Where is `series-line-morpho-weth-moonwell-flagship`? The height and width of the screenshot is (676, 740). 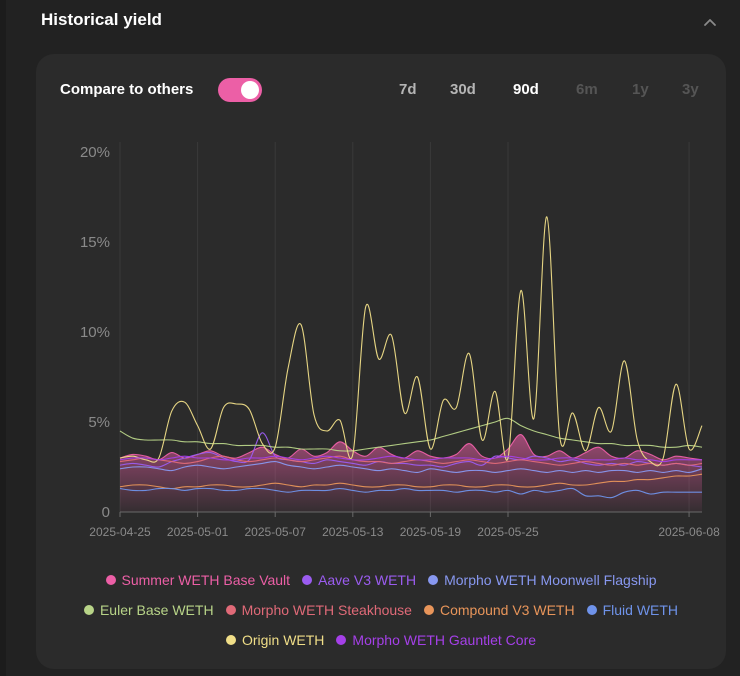
series-line-morpho-weth-moonwell-flagship is located at coordinates (411, 467).